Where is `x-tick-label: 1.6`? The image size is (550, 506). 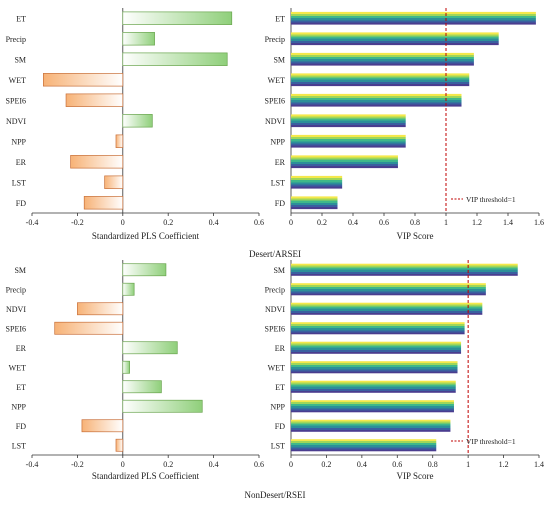
x-tick-label: 1.6 is located at coordinates (539, 222).